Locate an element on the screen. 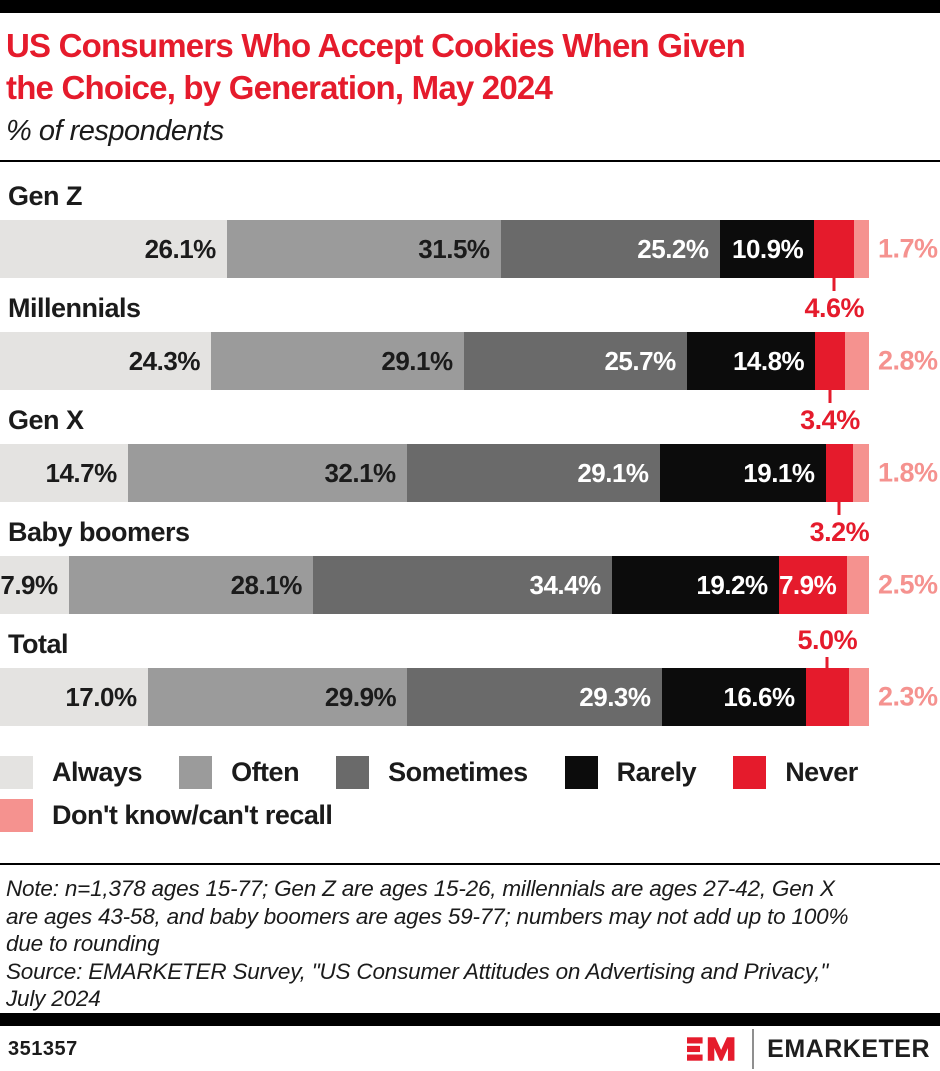 This screenshot has height=1071, width=940. segment-rarely: 10.9% is located at coordinates (767, 249).